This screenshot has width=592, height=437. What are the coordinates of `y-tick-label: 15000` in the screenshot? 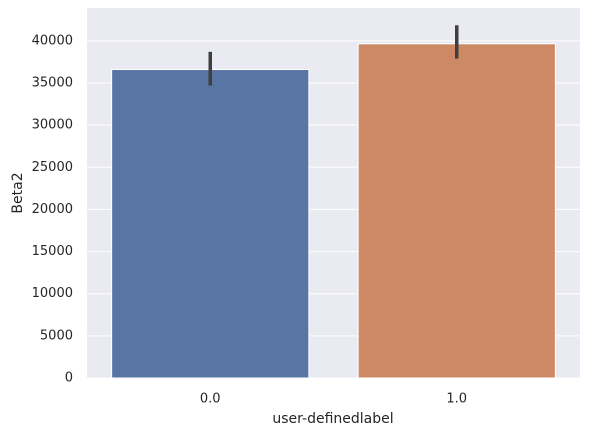 It's located at (52, 251).